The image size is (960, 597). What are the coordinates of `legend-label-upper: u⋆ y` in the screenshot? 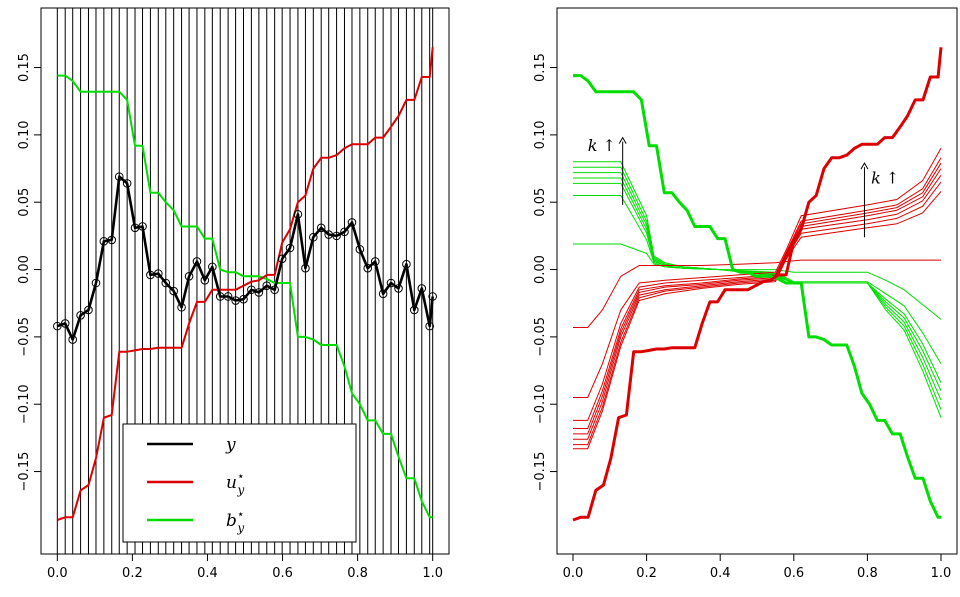 It's located at (235, 483).